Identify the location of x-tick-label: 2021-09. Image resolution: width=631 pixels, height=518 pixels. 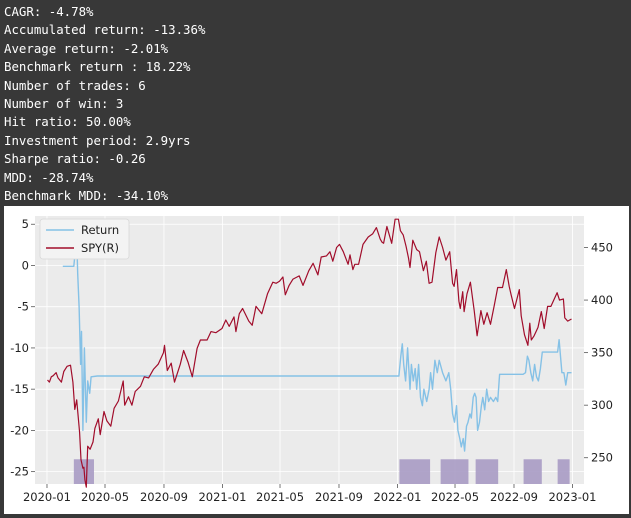
(339, 497).